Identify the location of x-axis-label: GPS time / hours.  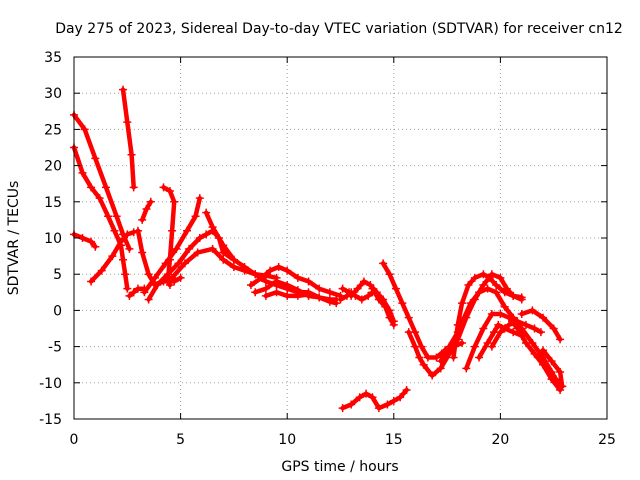
(339, 467).